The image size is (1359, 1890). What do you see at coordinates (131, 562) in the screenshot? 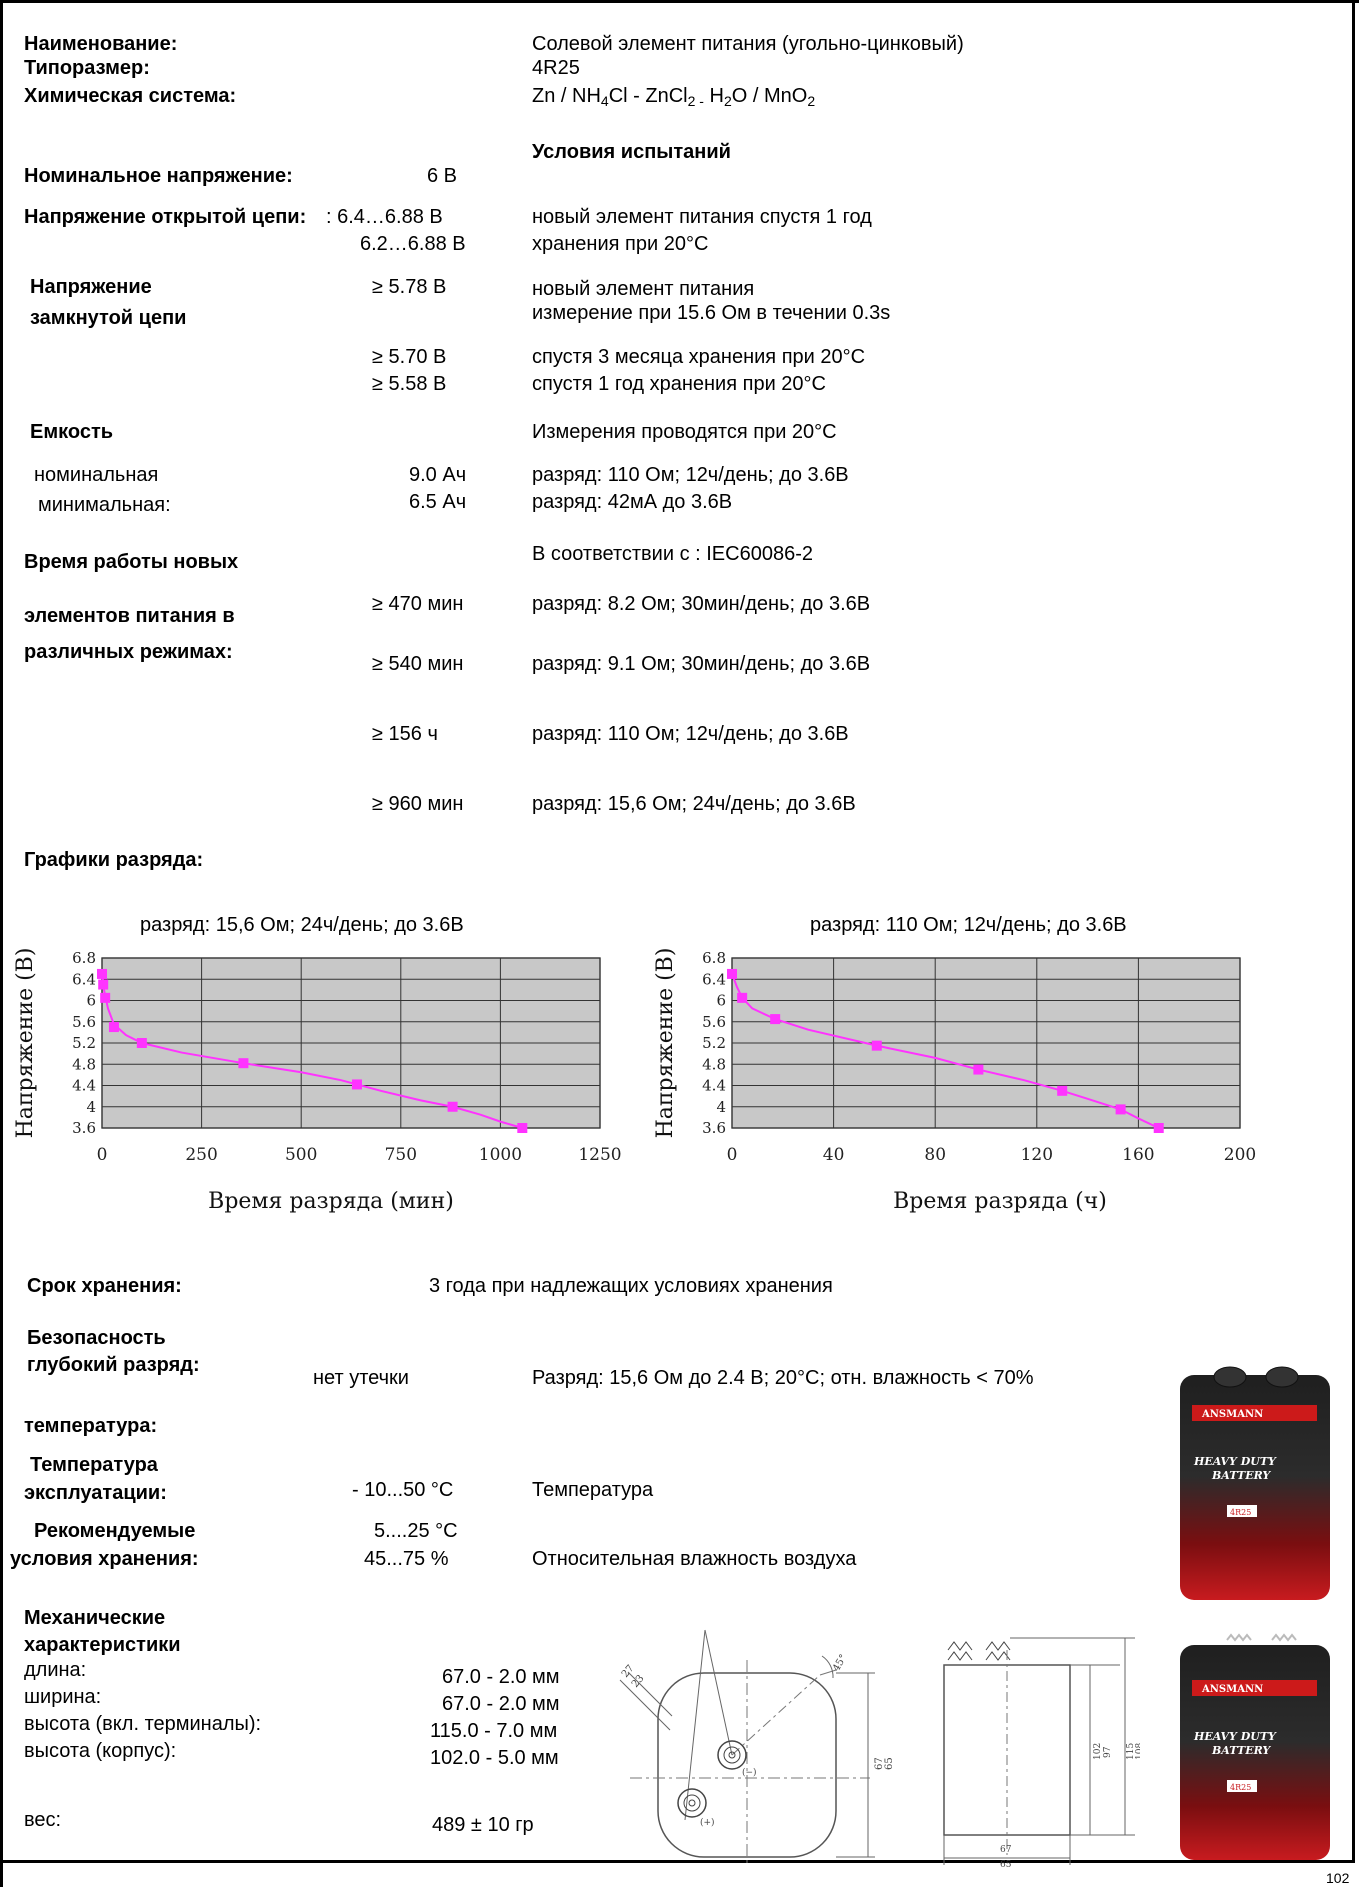
I see `runtime-label-1: Время работы новых` at bounding box center [131, 562].